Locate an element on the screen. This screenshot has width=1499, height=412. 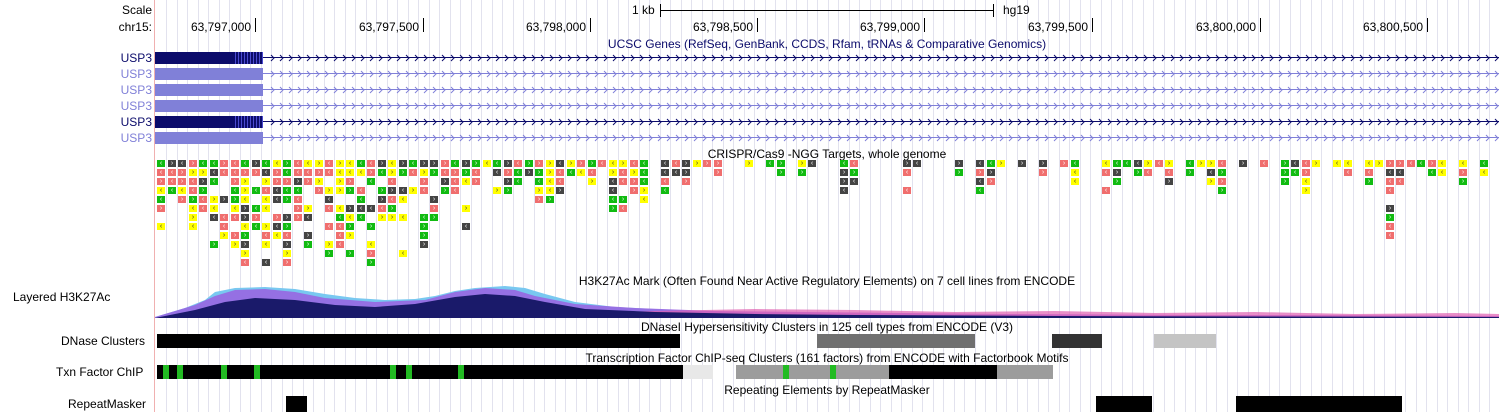
rmsk-label: RepeatMasker is located at coordinates (107, 404).